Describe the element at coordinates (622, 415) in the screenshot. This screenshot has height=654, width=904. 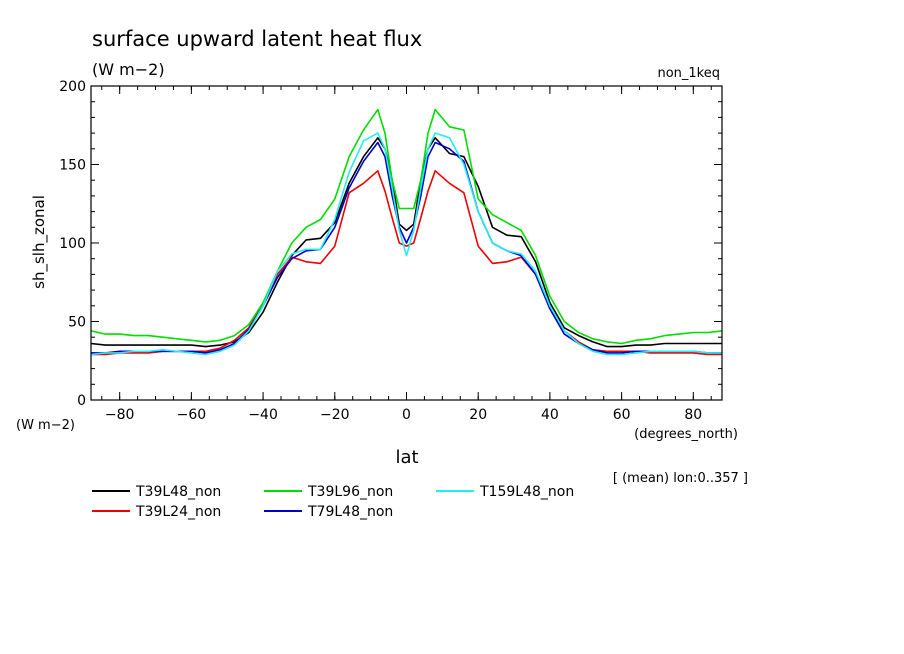
I see `x-tick-label: 60` at that location.